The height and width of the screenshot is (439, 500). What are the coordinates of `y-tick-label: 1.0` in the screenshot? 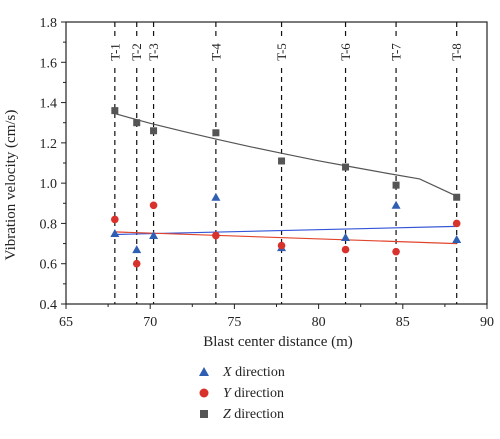 It's located at (49, 184).